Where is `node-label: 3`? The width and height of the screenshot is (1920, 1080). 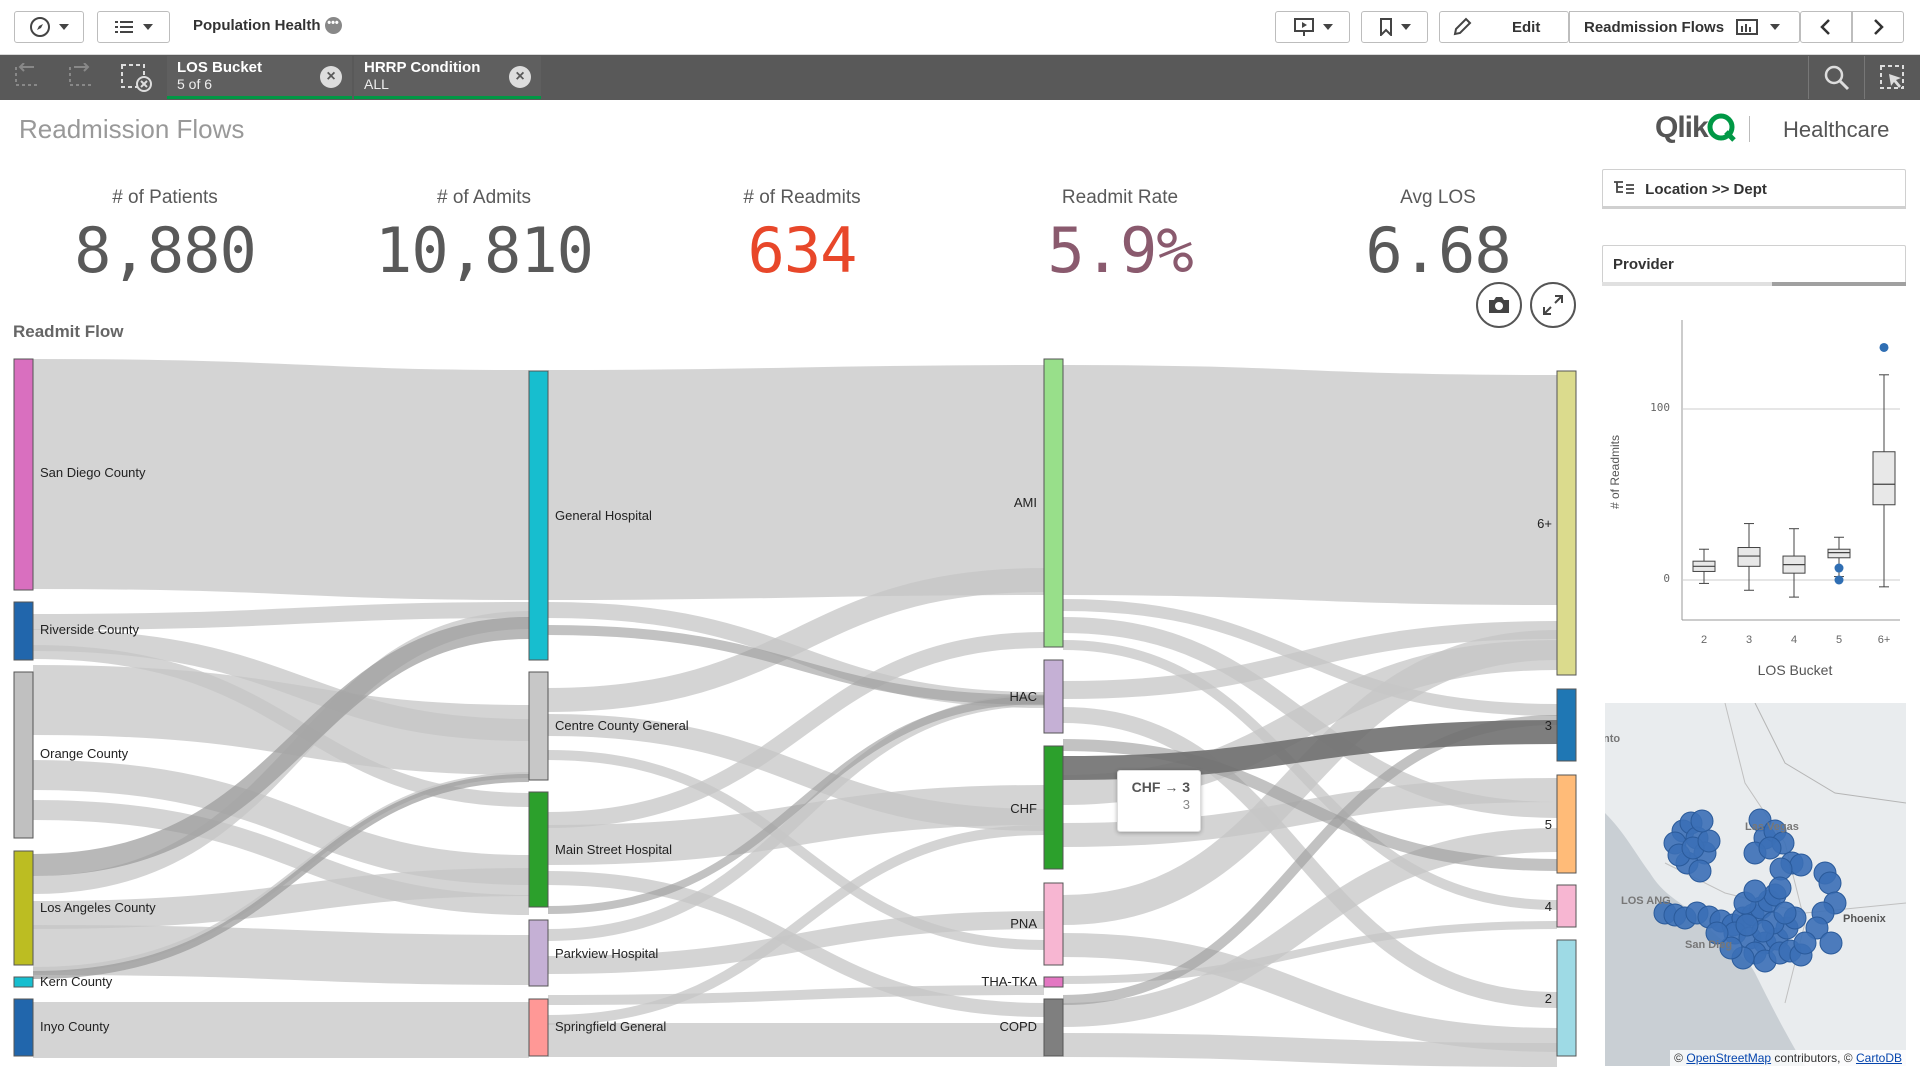 node-label: 3 is located at coordinates (1548, 725).